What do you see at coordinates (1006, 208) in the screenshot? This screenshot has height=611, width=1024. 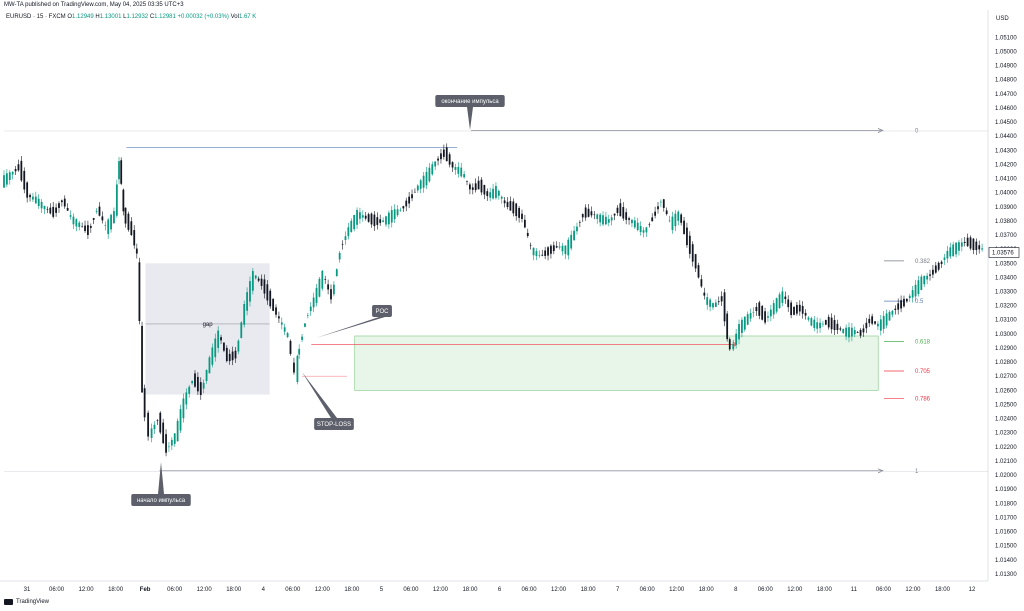 I see `price-tick-label: 1.03900` at bounding box center [1006, 208].